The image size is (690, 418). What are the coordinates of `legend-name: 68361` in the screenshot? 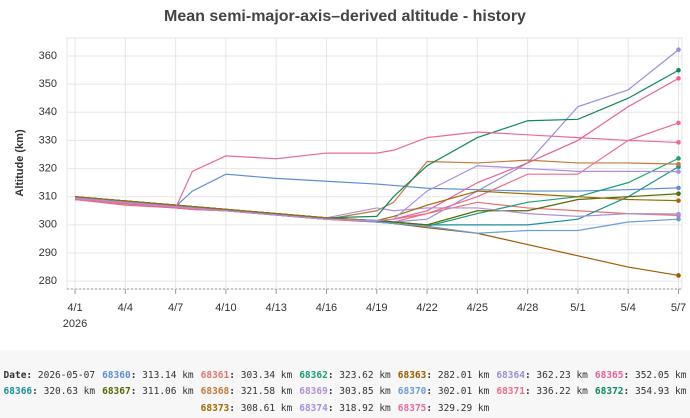 It's located at (218, 375).